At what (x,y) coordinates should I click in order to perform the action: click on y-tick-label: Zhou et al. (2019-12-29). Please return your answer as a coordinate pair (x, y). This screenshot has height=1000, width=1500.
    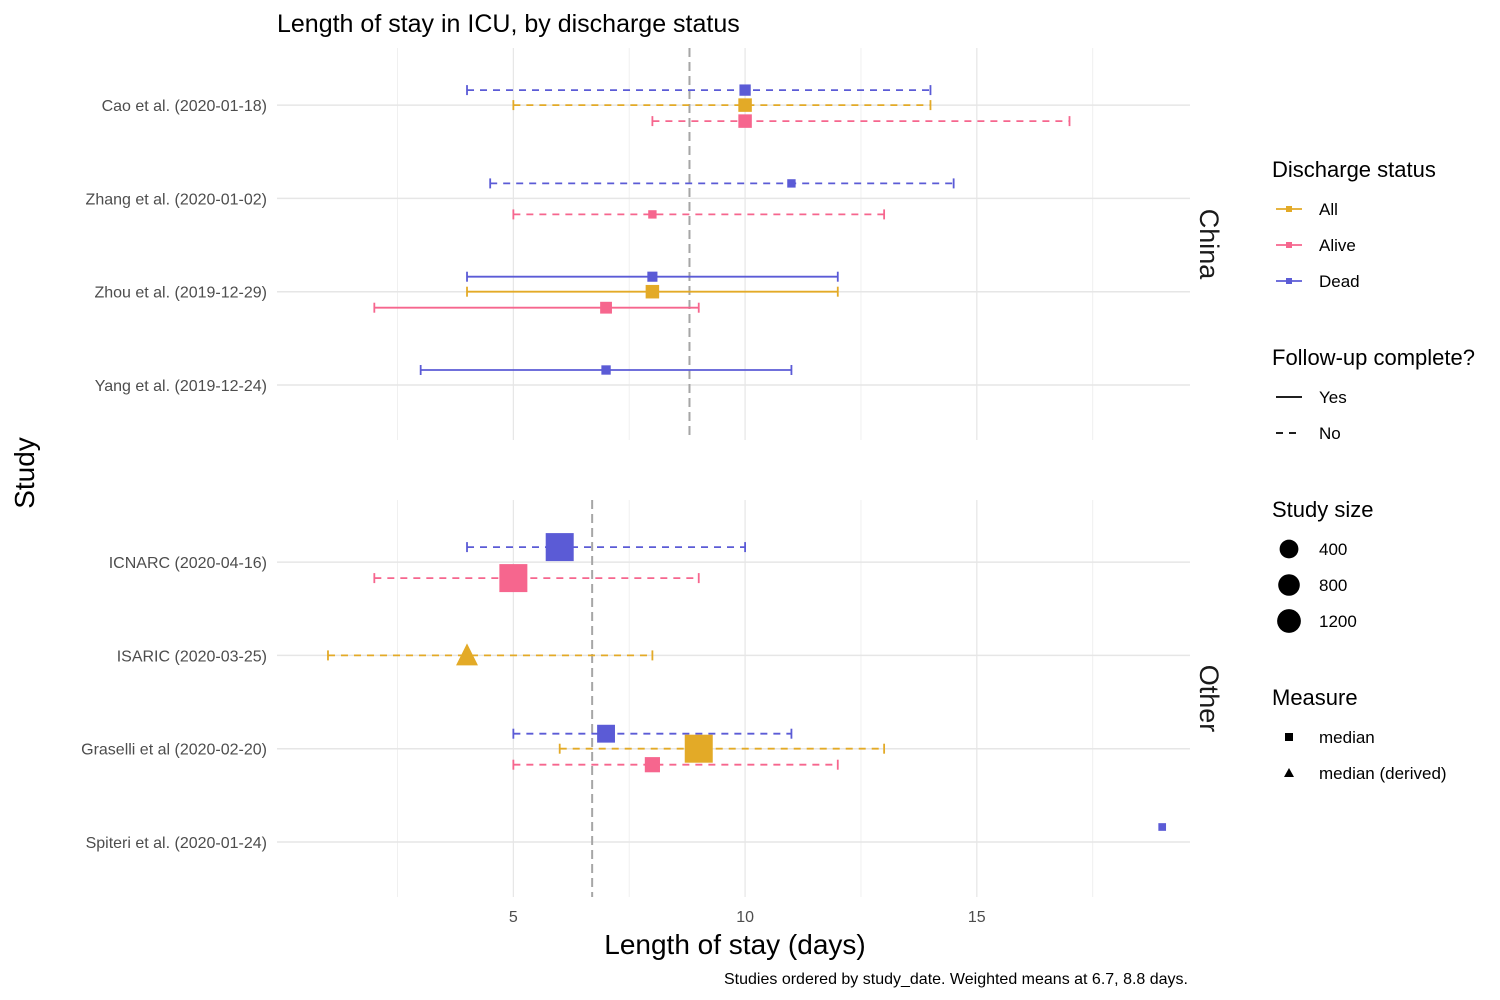
    Looking at the image, I should click on (180, 293).